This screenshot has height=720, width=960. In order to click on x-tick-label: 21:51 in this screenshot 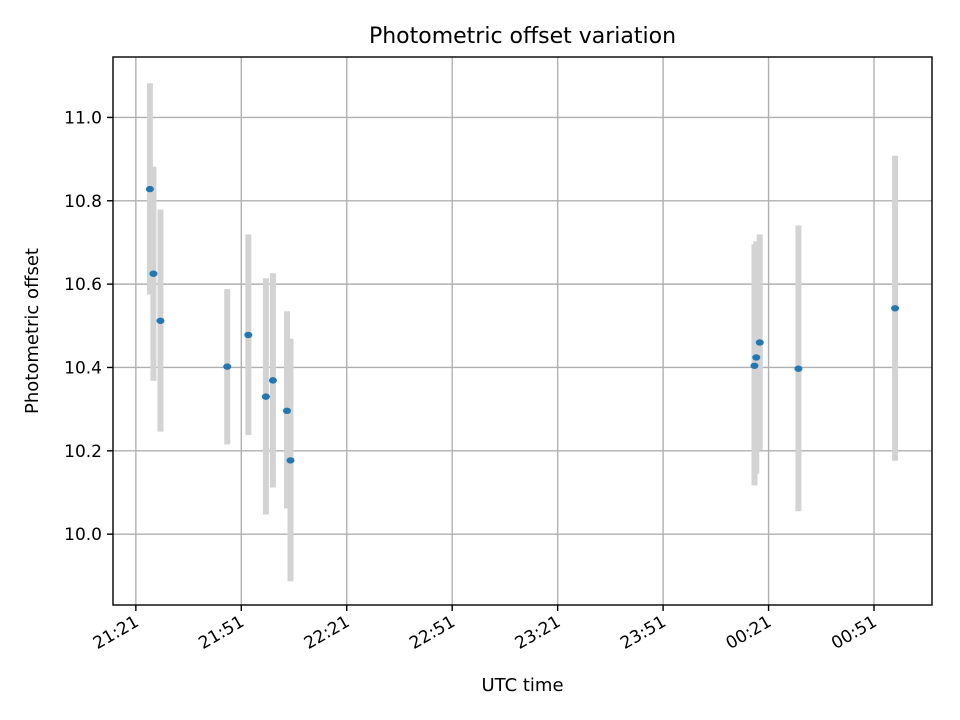, I will do `click(221, 633)`.